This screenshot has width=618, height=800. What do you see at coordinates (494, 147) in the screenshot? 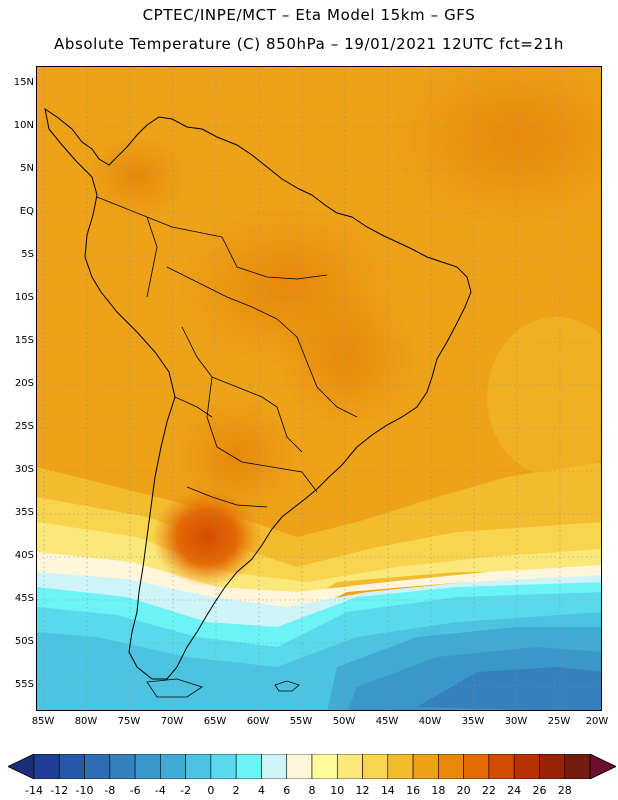
I see `field-ne-warm` at bounding box center [494, 147].